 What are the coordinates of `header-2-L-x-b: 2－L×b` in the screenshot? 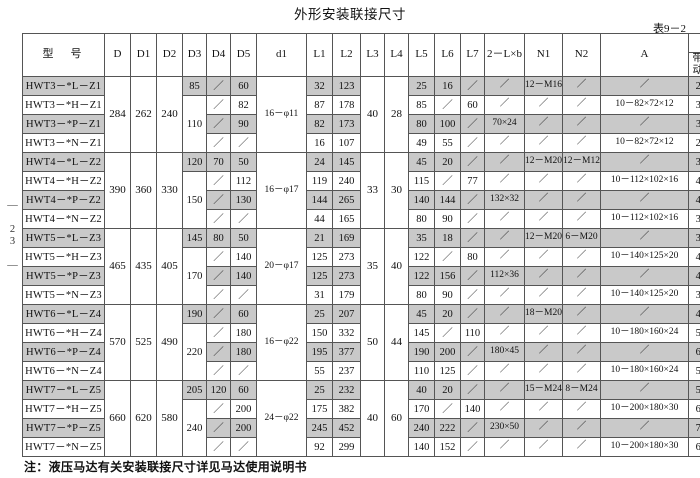 It's located at (504, 55).